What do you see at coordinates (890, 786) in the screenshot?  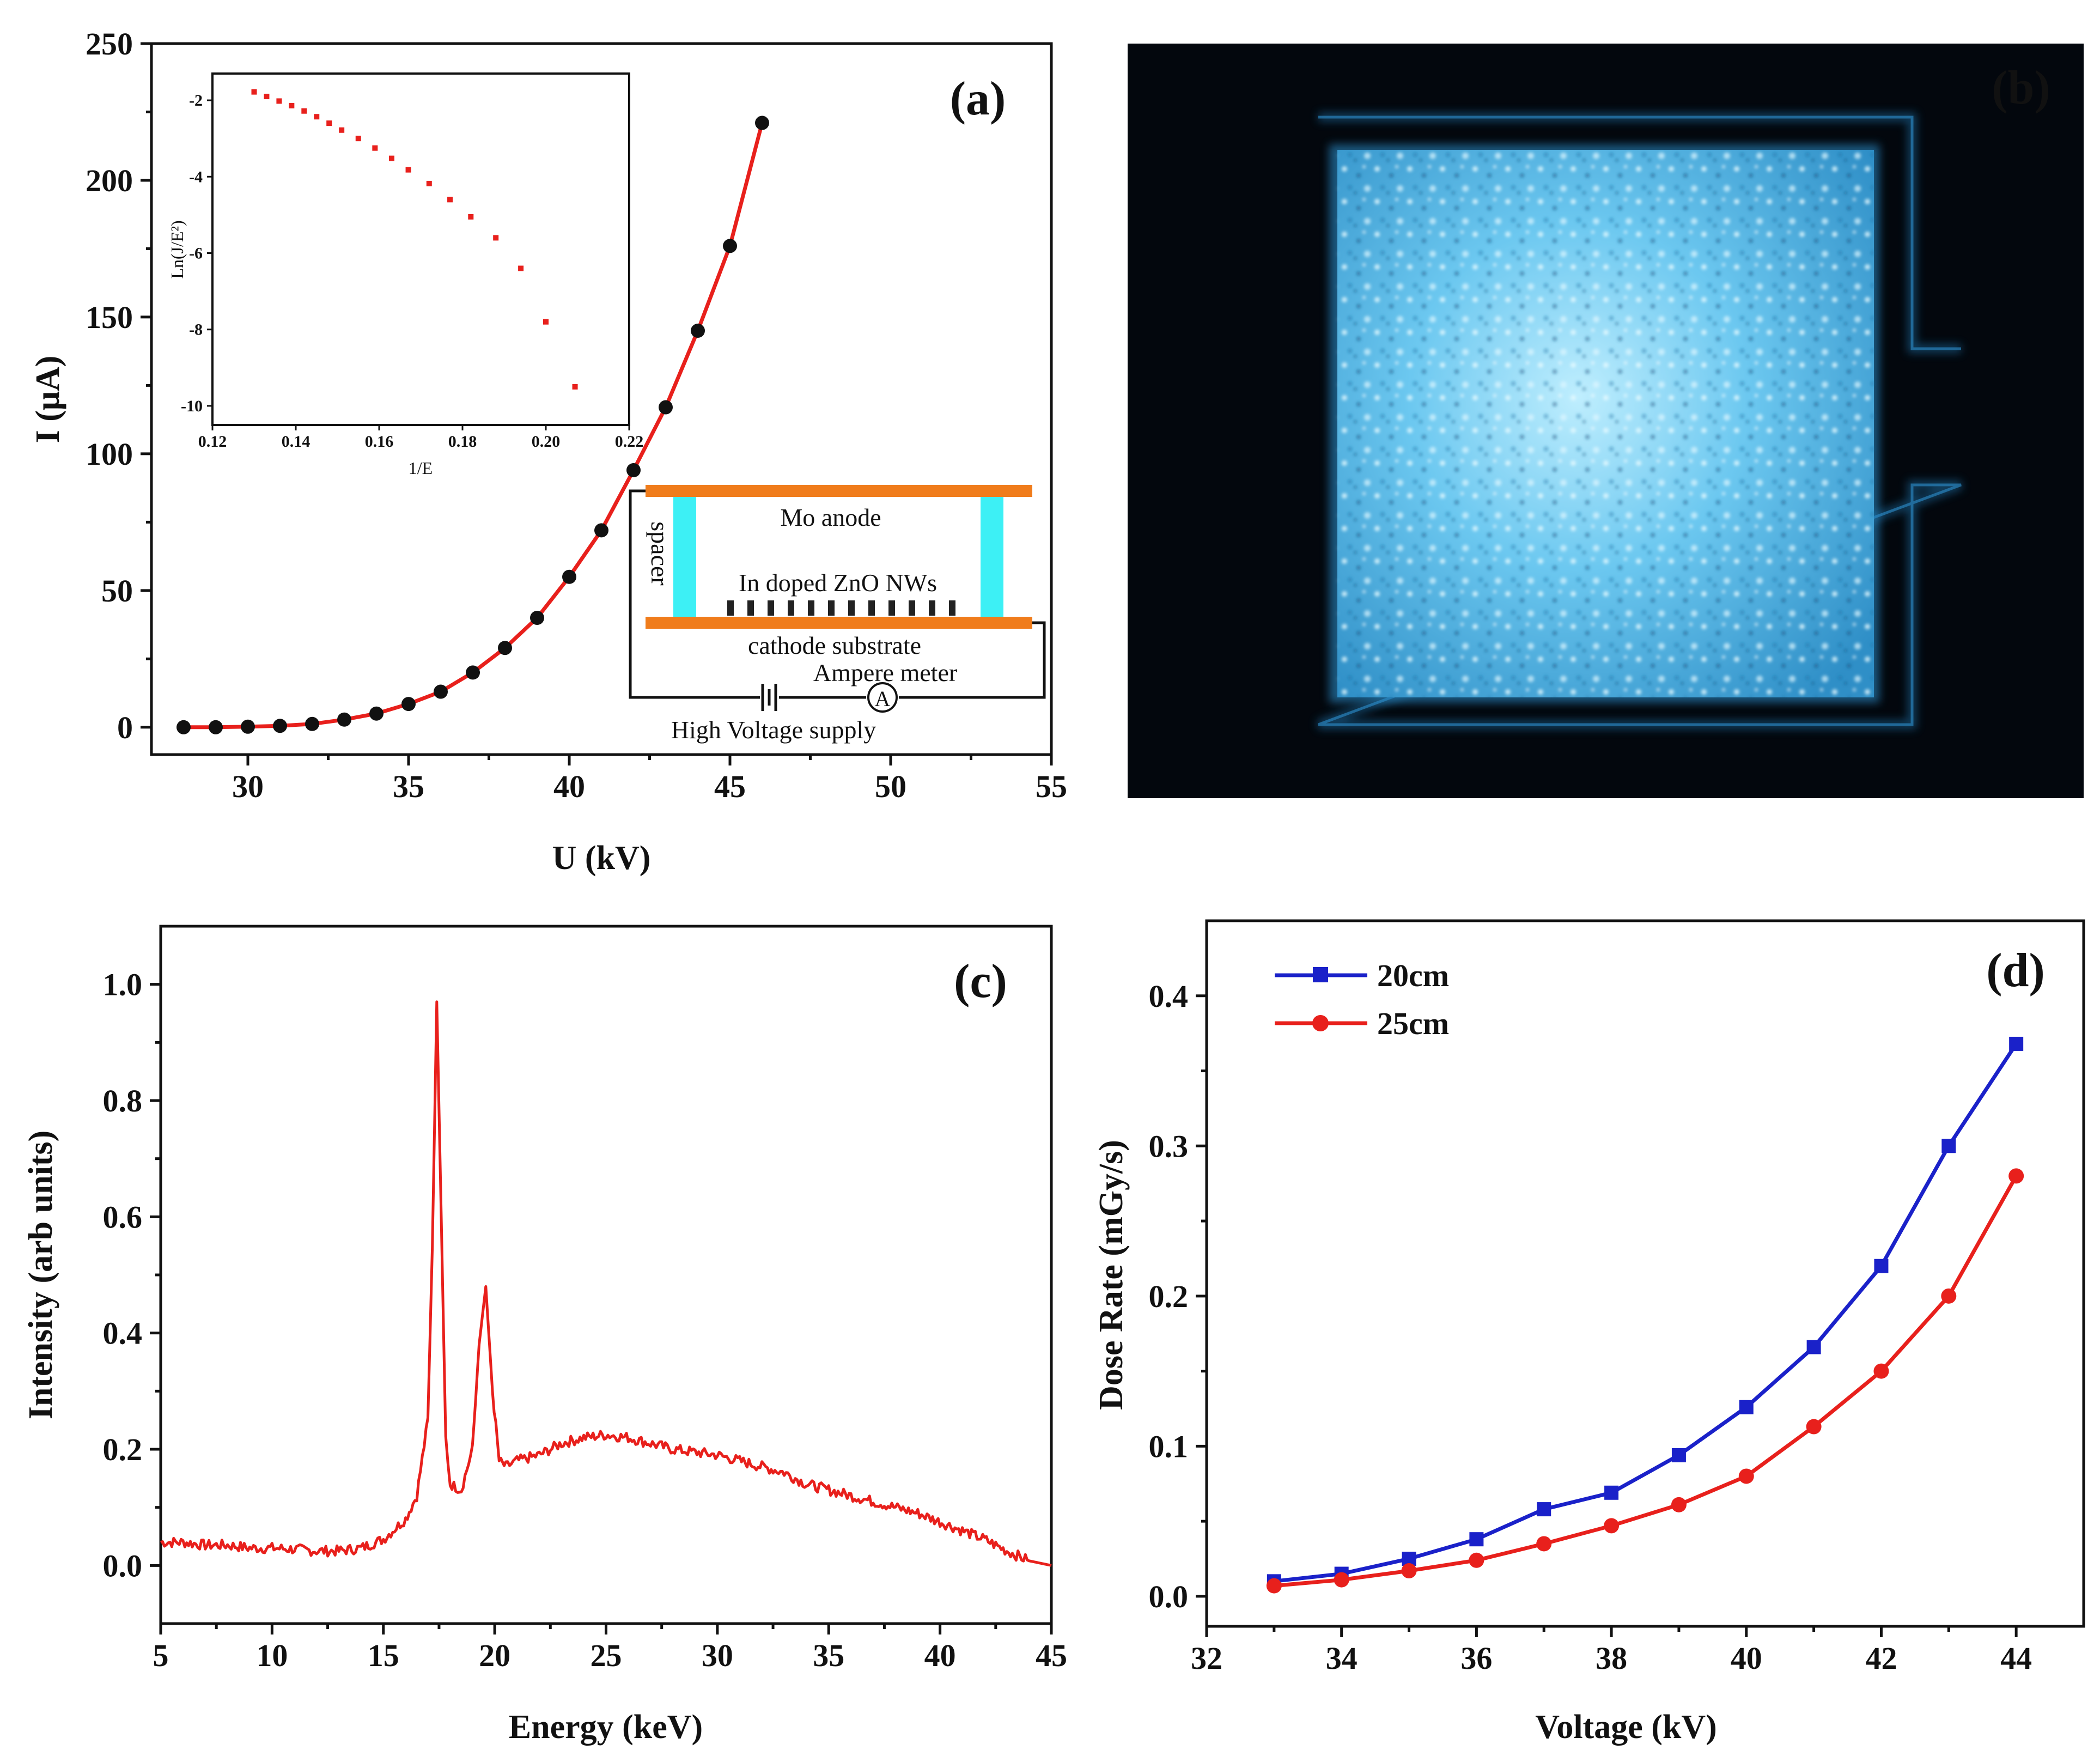 I see `x-tick-label: 50` at bounding box center [890, 786].